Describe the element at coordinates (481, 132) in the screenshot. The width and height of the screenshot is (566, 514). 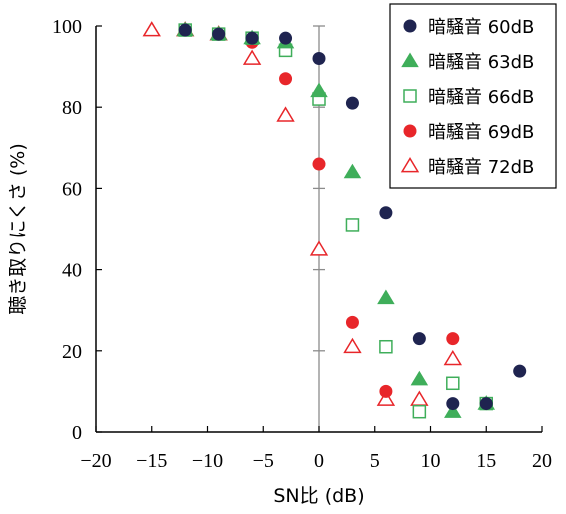
I see `legend-label: 暗騒音 69dB` at that location.